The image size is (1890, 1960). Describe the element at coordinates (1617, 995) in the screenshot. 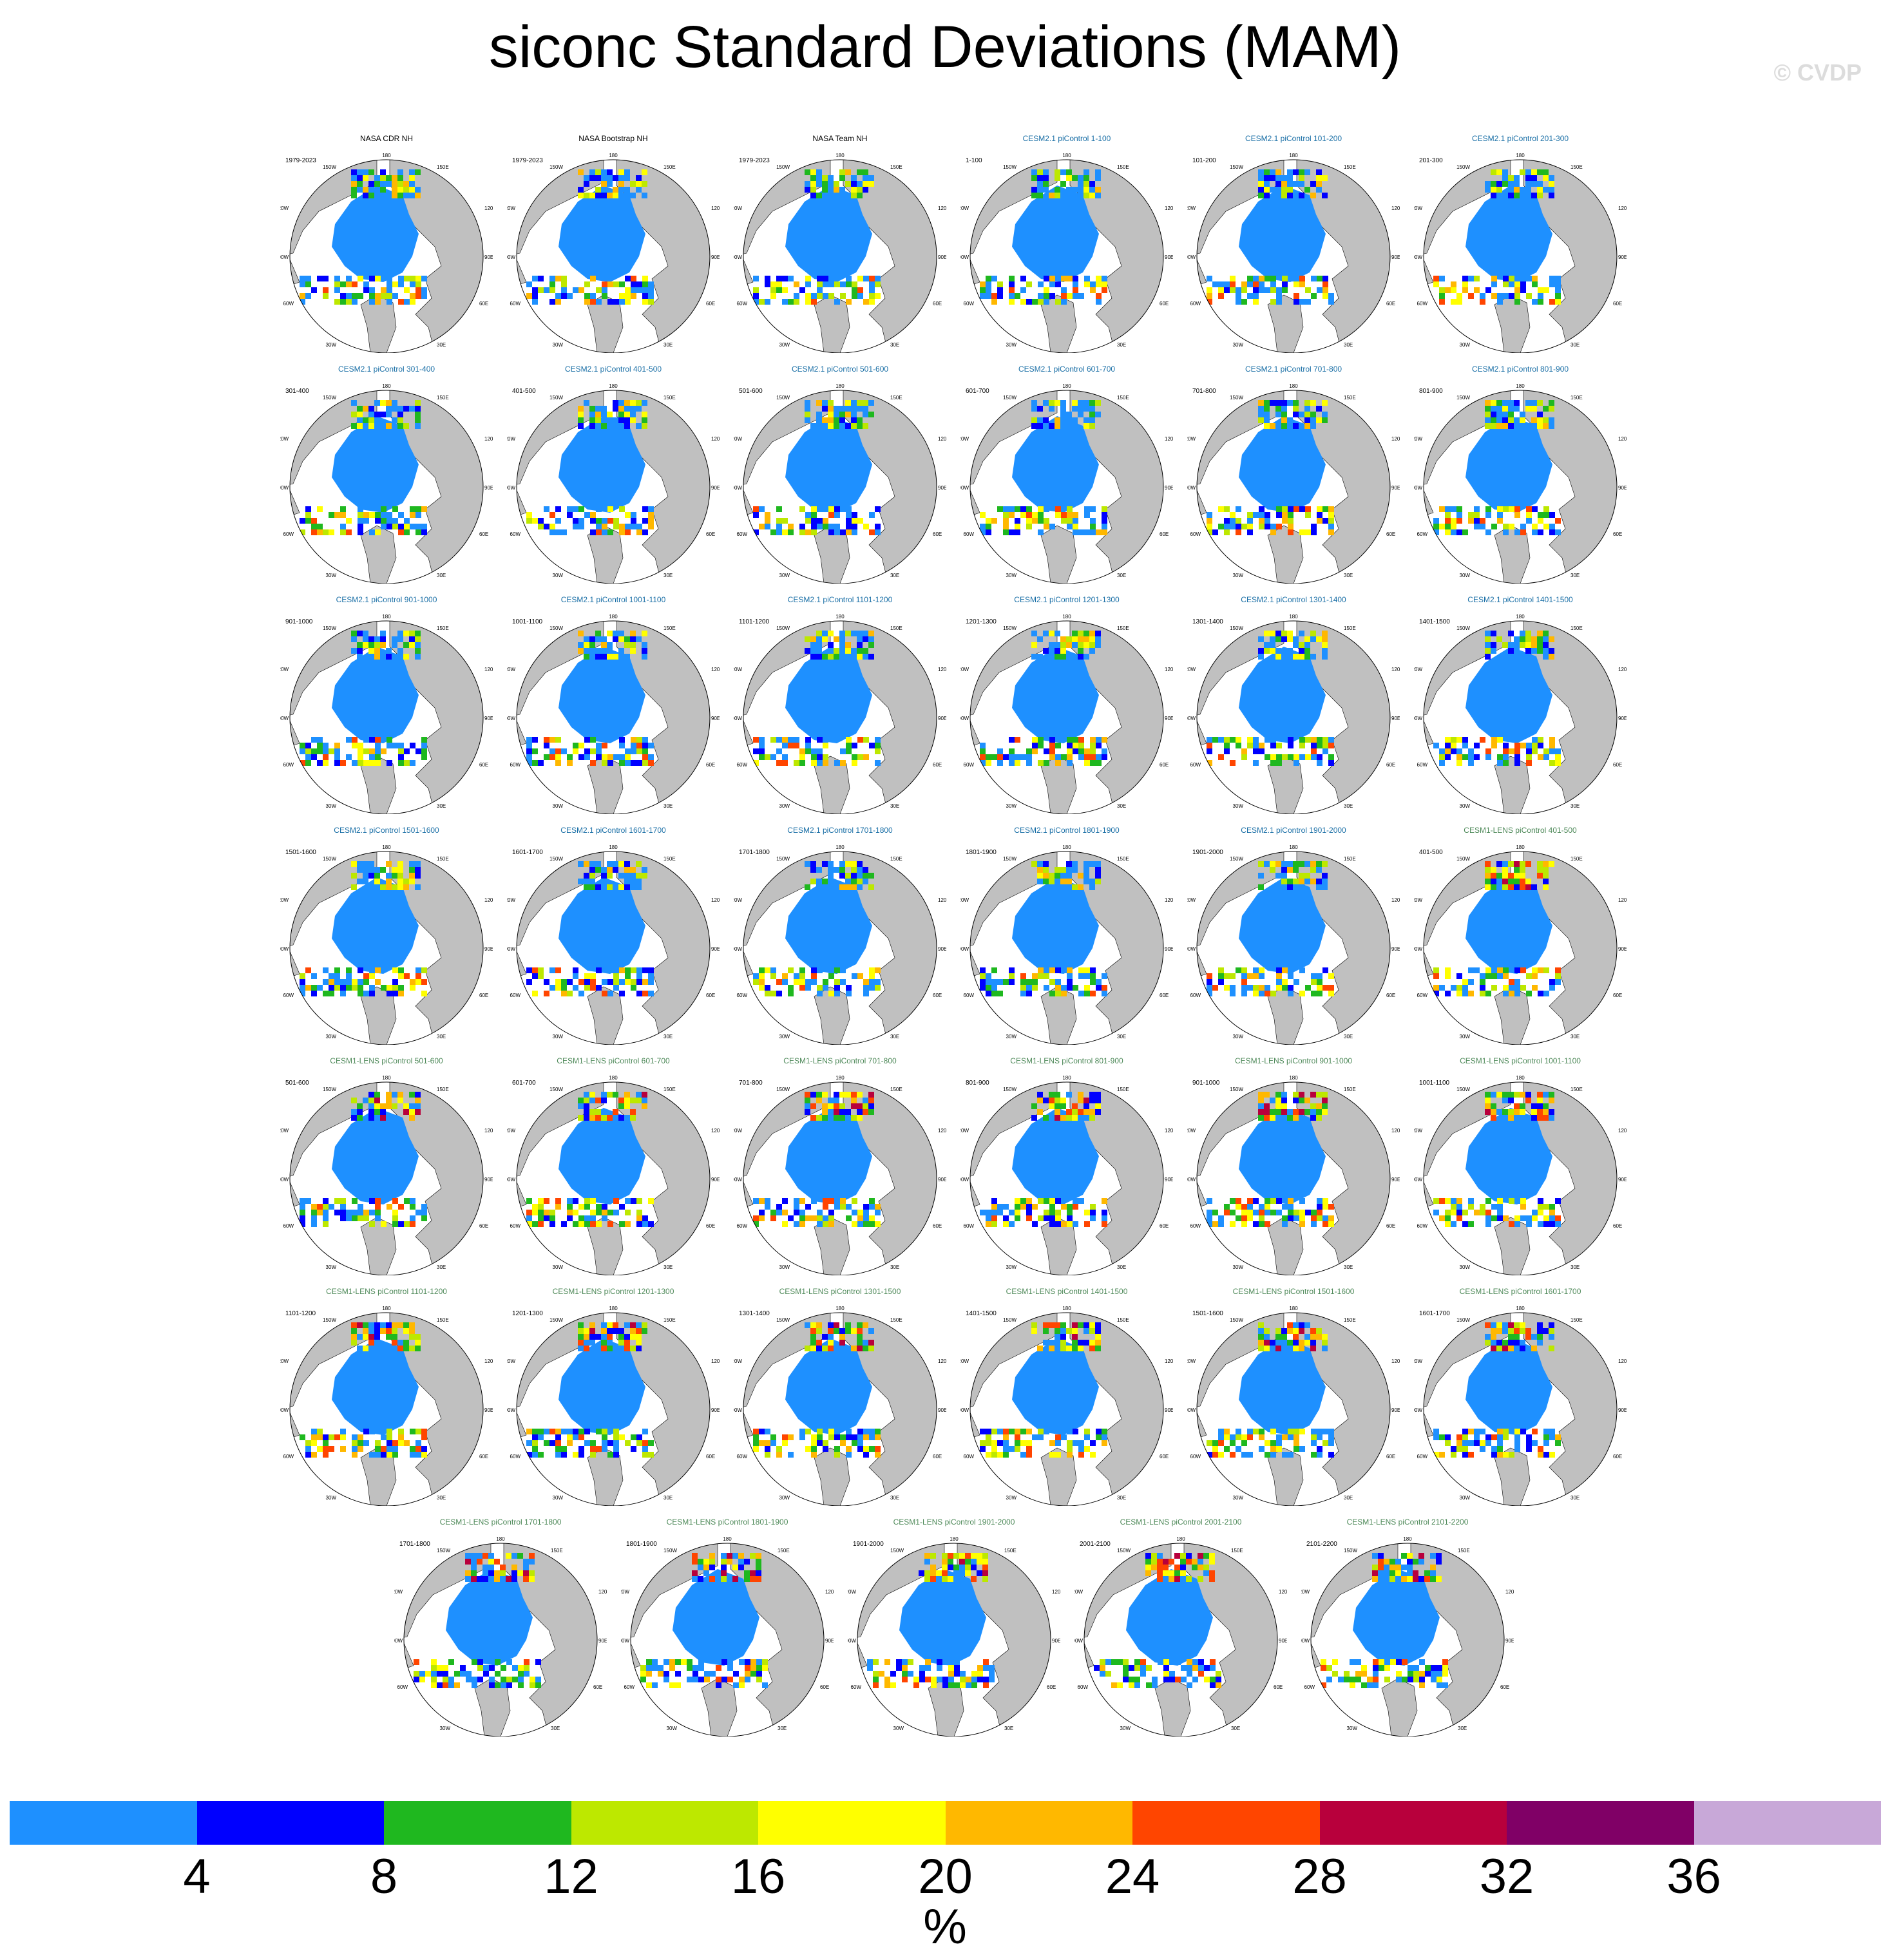

I see `longitude-label: 60E` at that location.